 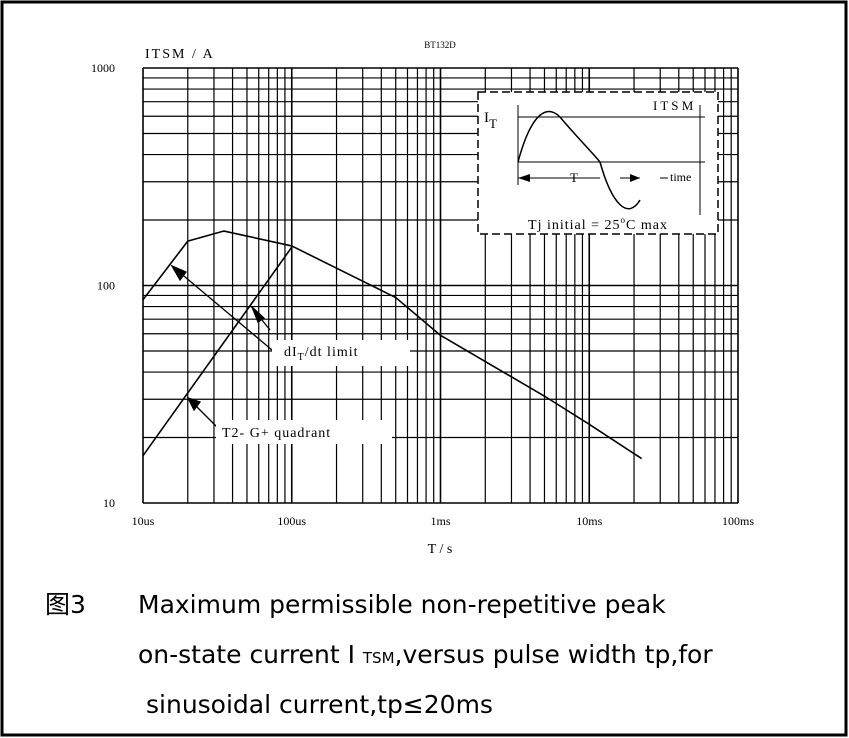 I want to click on x-axis-label: T / s, so click(x=440, y=549).